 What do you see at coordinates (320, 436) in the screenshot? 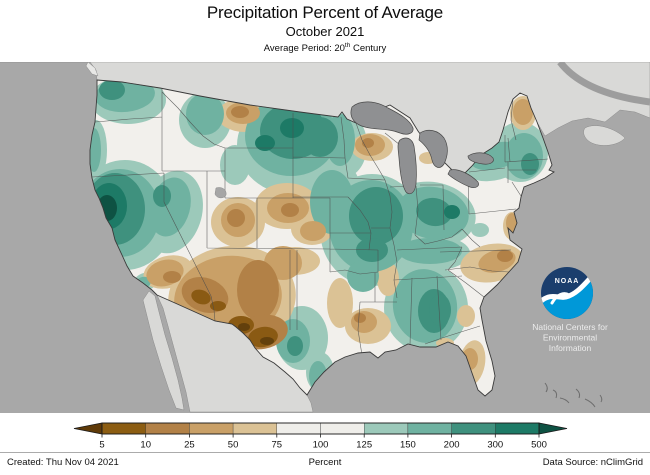
I see `colorbar: 5 10 25 50 75 100 125 150 200 300 500` at bounding box center [320, 436].